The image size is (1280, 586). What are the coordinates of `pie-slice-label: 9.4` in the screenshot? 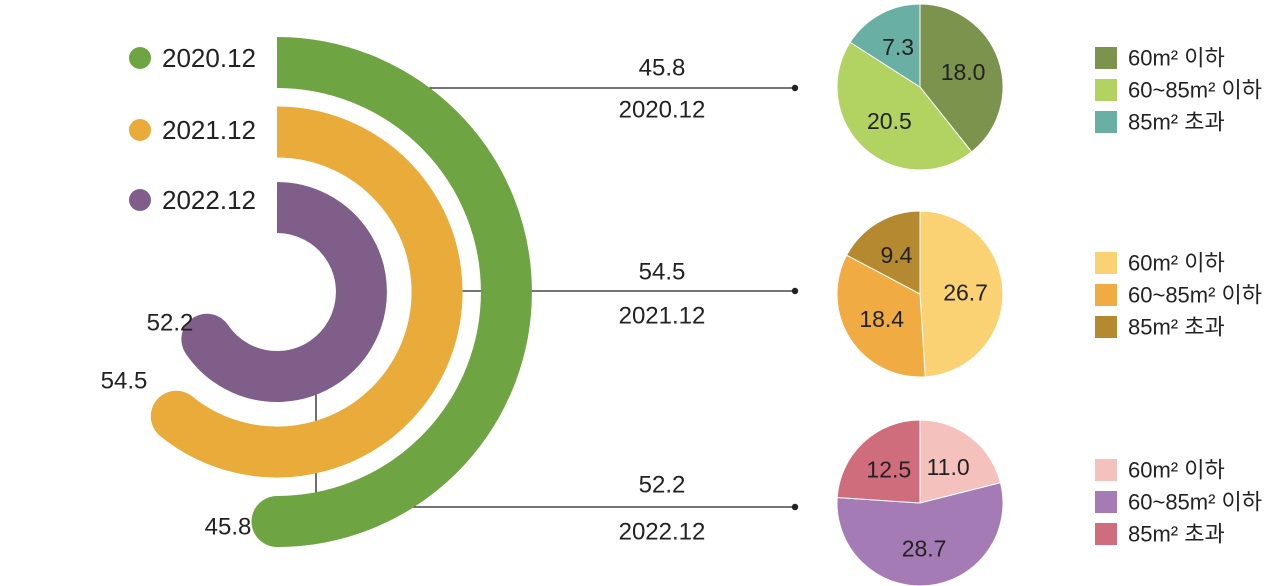 It's located at (897, 255).